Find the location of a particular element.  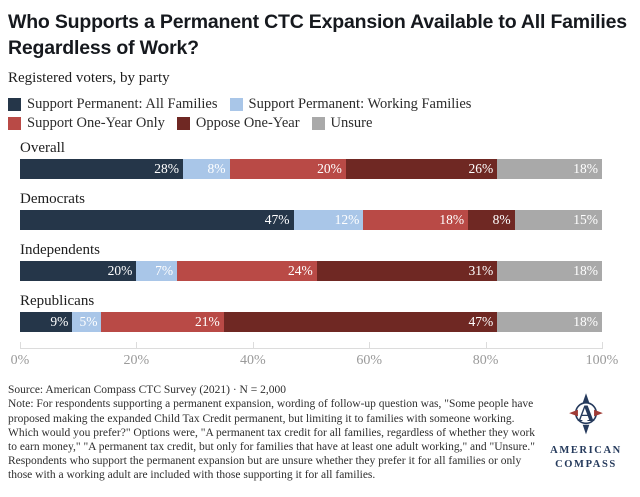

bar-segment: 21% is located at coordinates (162, 322).